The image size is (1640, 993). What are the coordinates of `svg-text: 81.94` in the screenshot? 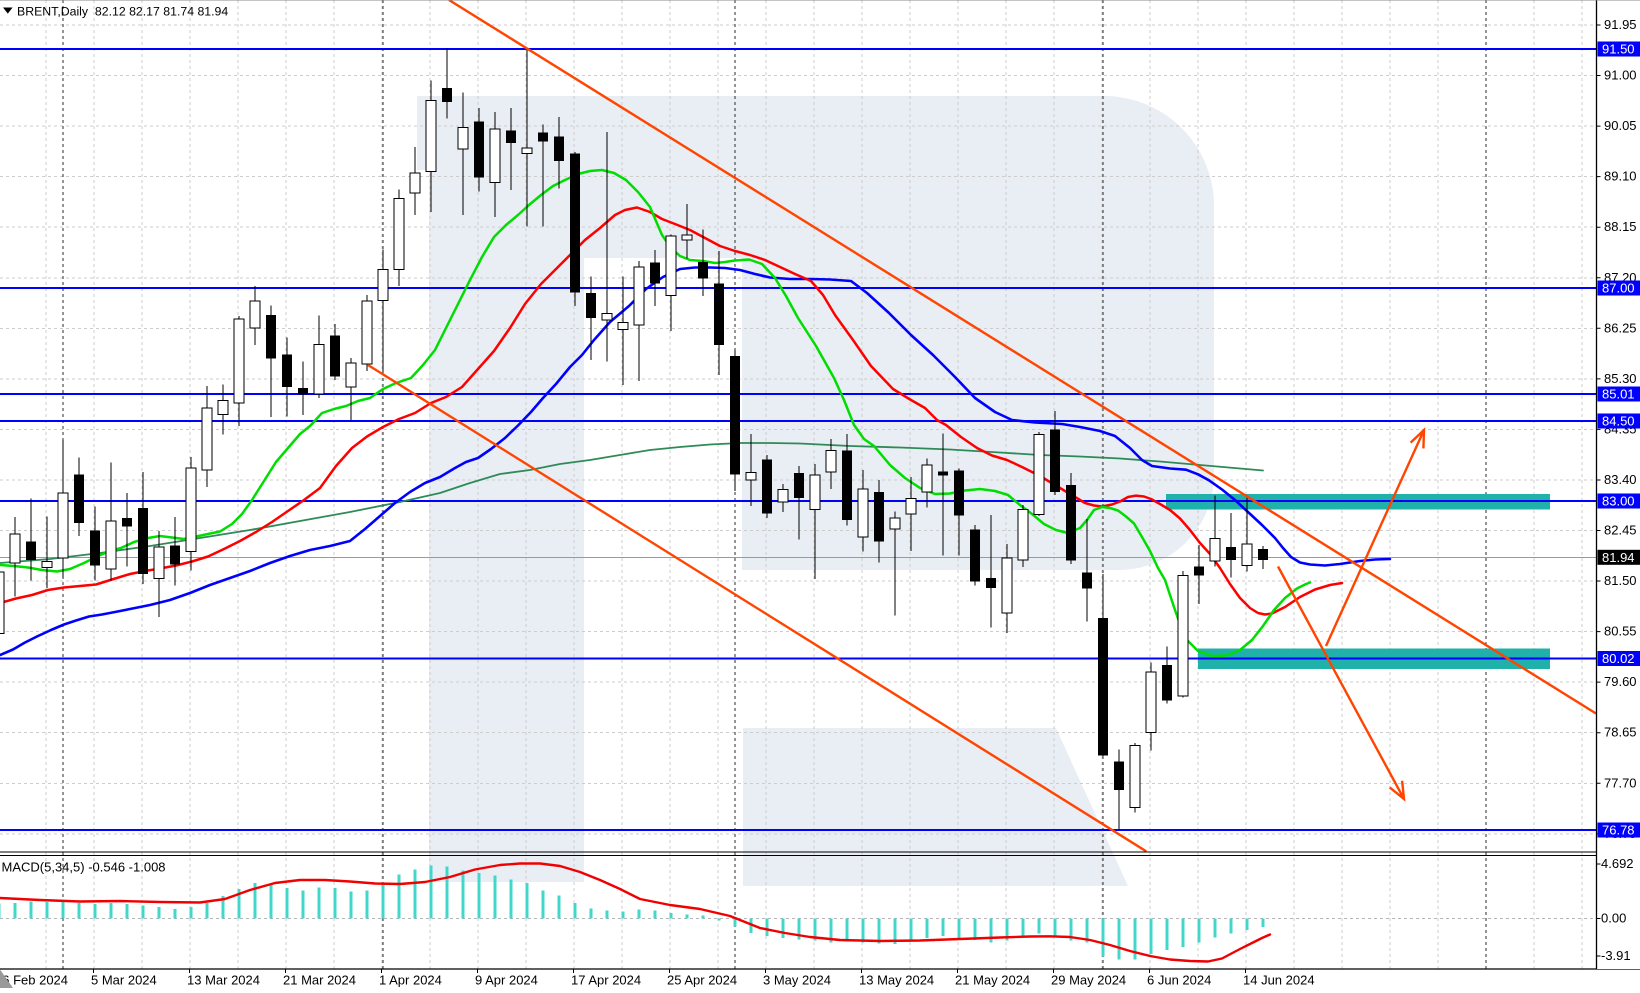 It's located at (1618, 557).